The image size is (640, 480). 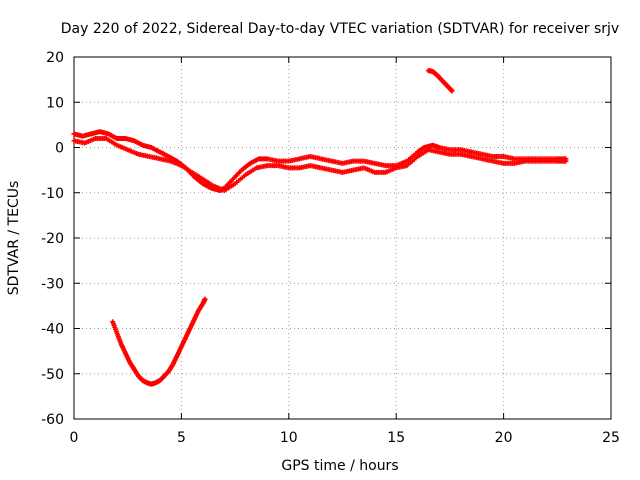 What do you see at coordinates (52, 420) in the screenshot?
I see `y-tick-label: -60` at bounding box center [52, 420].